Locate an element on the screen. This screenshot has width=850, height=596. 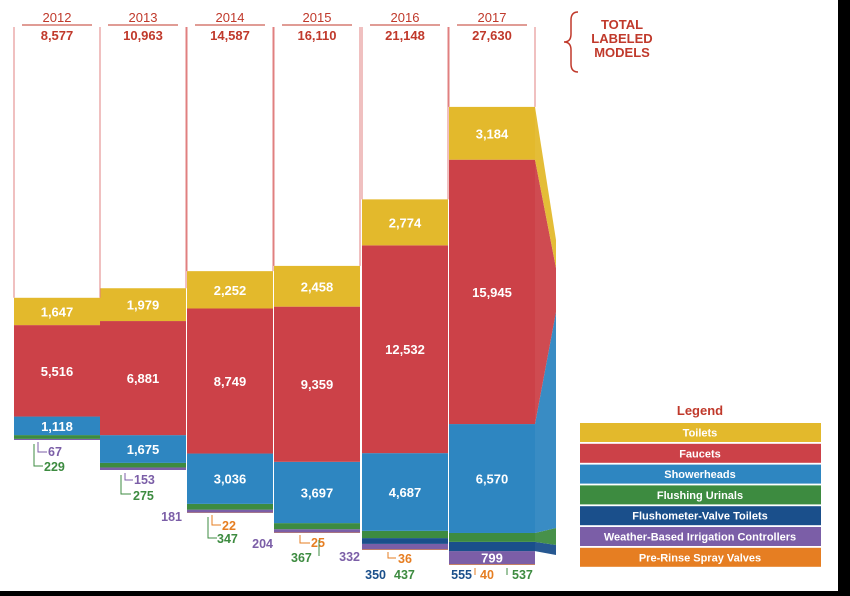
bar-flushometer-valve-toilets-2016 is located at coordinates (405, 541).